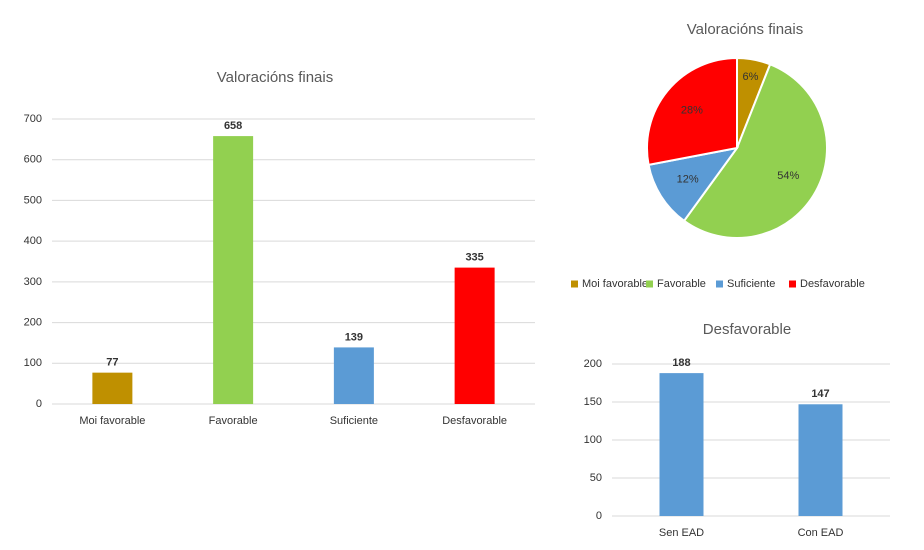 The width and height of the screenshot is (924, 550). I want to click on legend-label: Favorable, so click(681, 284).